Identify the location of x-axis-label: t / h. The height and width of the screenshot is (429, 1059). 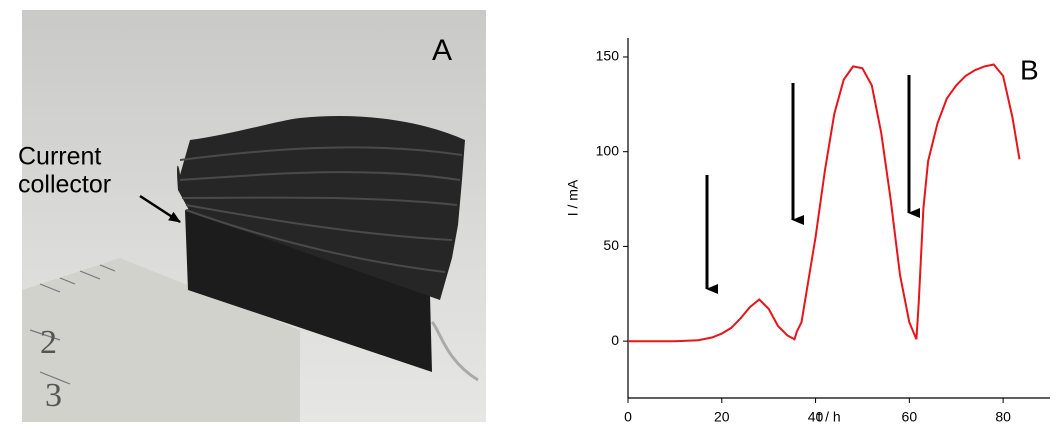
(828, 417).